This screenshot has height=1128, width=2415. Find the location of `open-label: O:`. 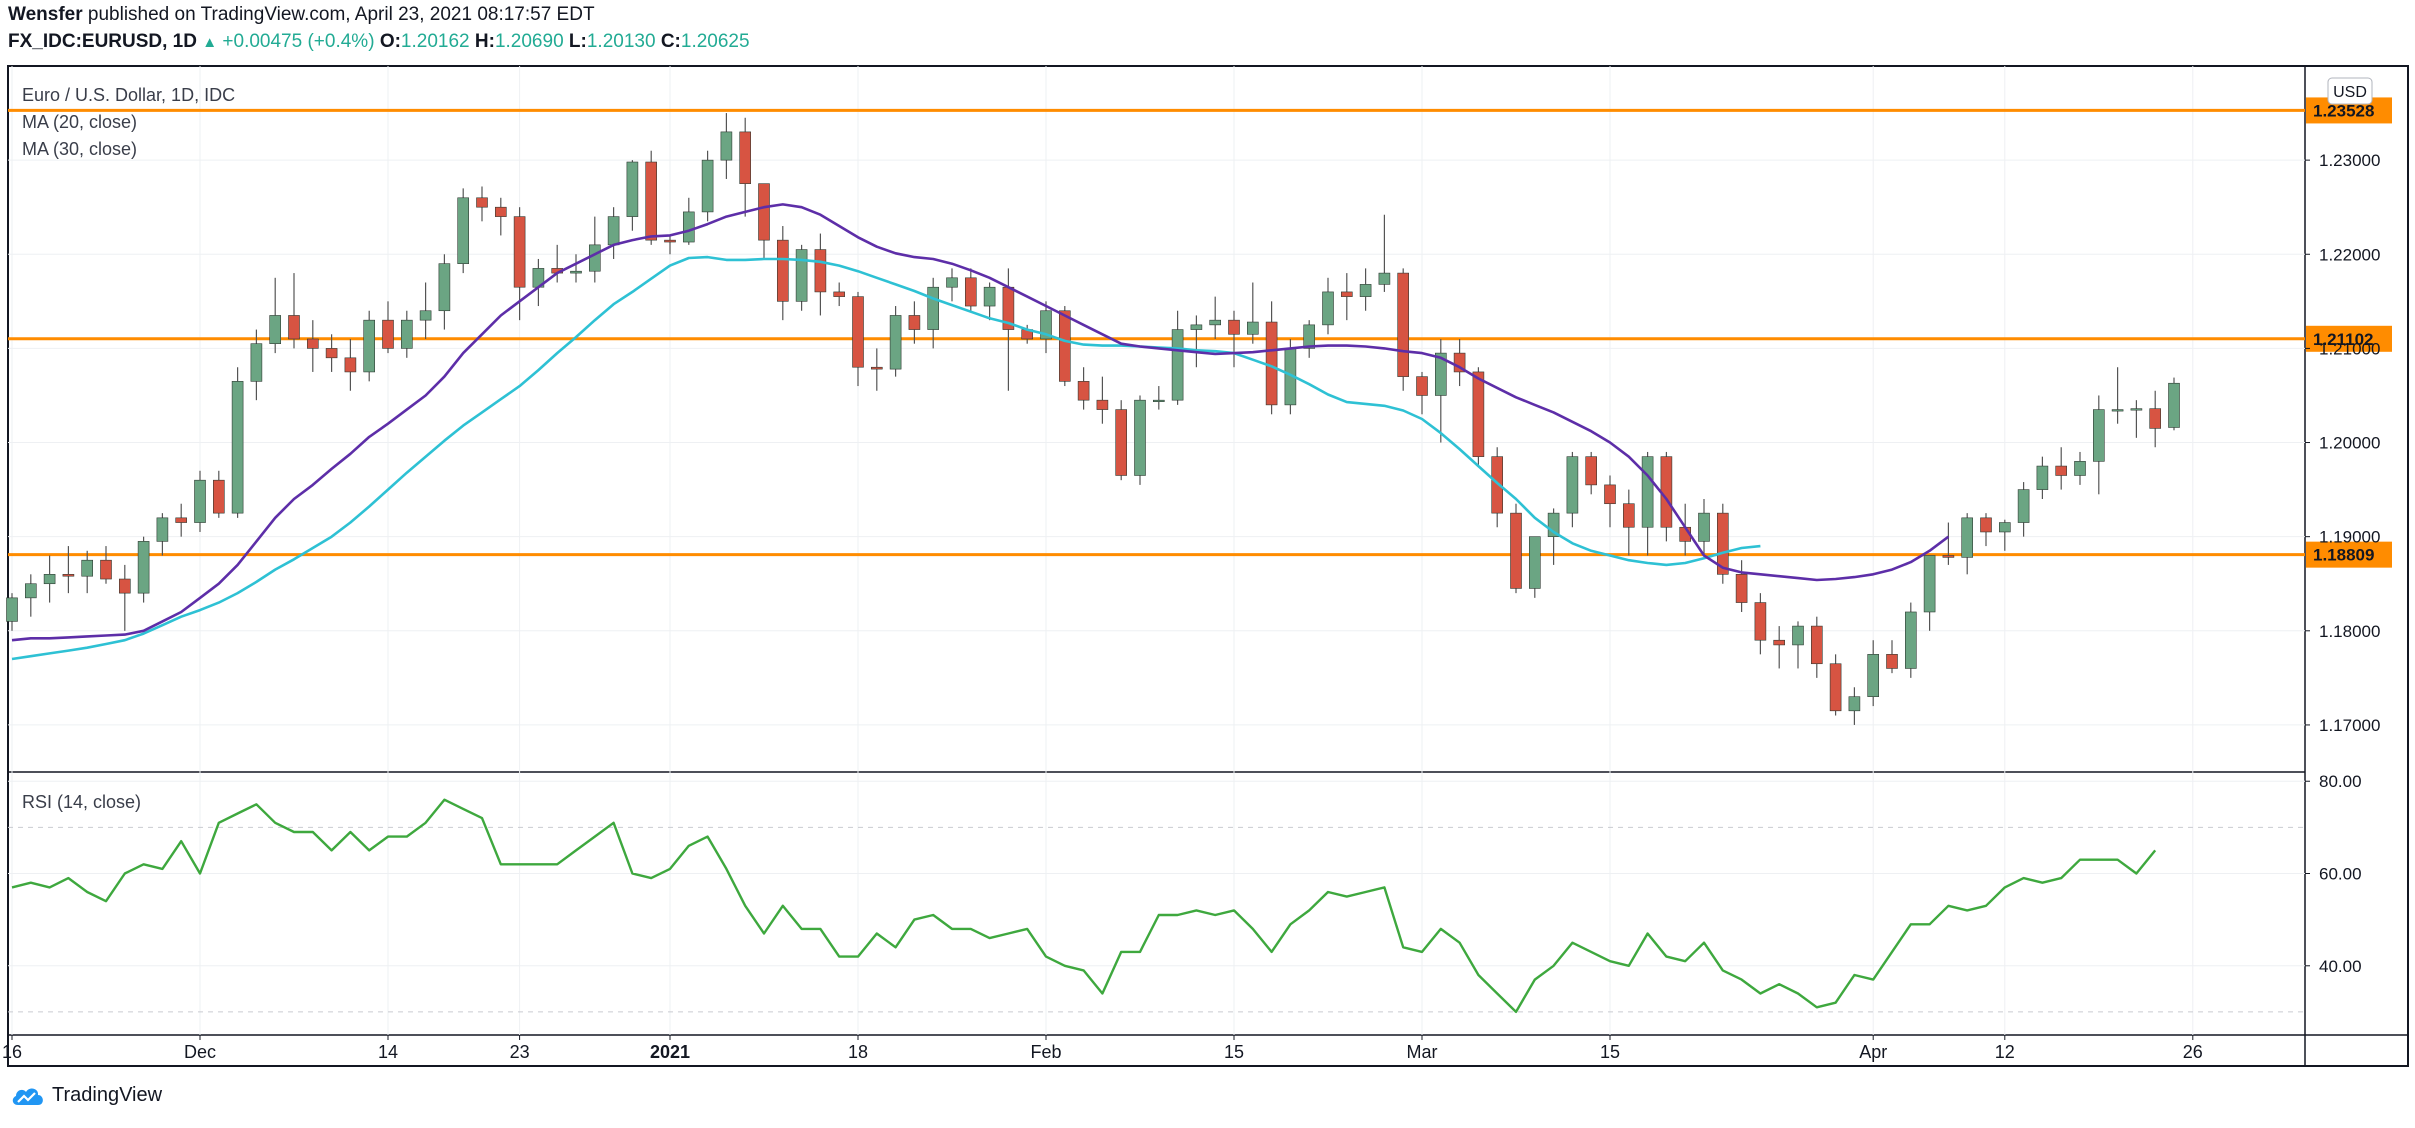

open-label: O: is located at coordinates (390, 41).